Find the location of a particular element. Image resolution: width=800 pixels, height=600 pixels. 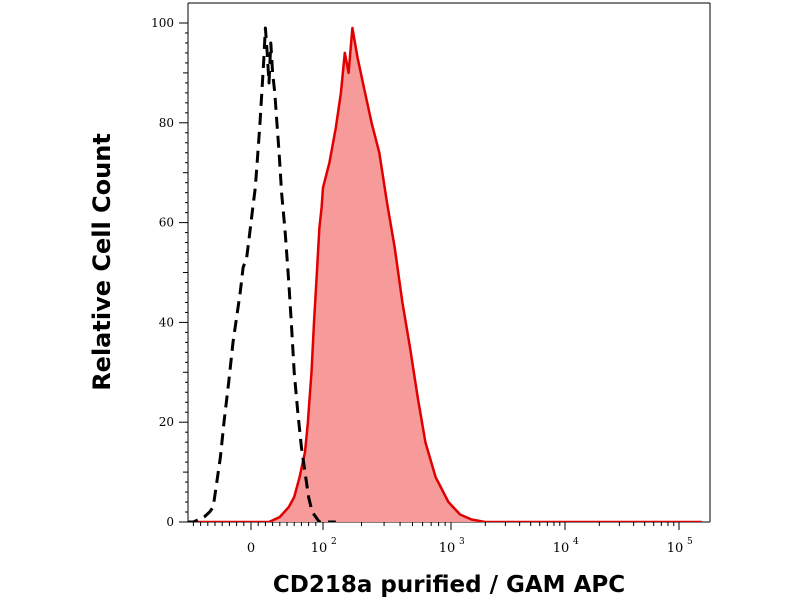

x-tick-label: 10 3 is located at coordinates (452, 546).